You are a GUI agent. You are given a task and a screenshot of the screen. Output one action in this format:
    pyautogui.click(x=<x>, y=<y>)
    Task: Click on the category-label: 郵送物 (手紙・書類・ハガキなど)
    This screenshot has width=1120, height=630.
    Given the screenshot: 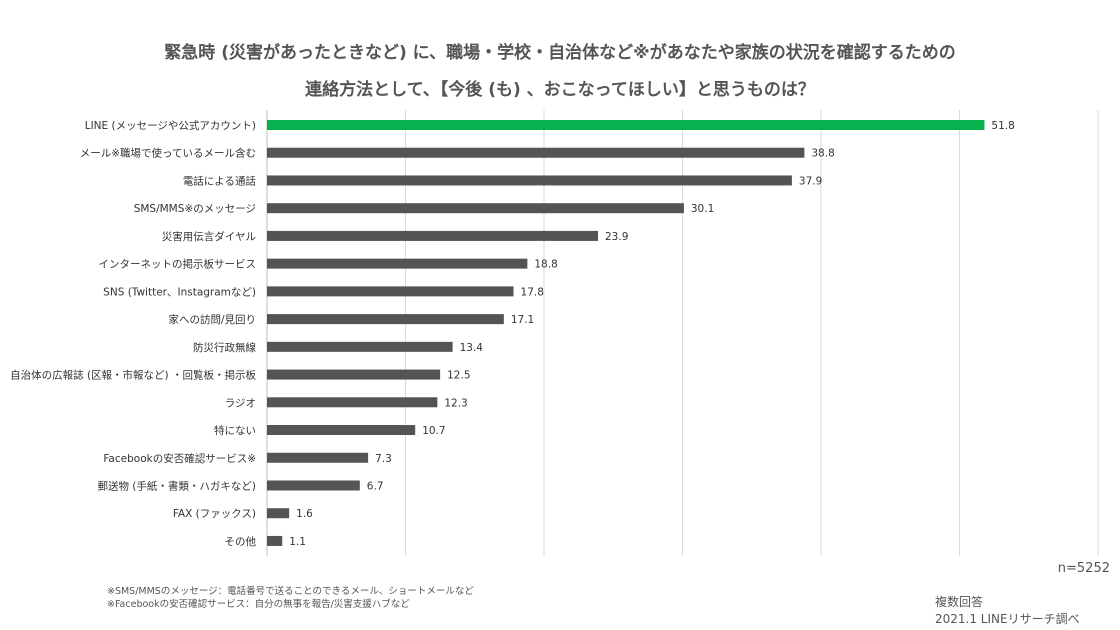 What is the action you would take?
    pyautogui.click(x=176, y=485)
    